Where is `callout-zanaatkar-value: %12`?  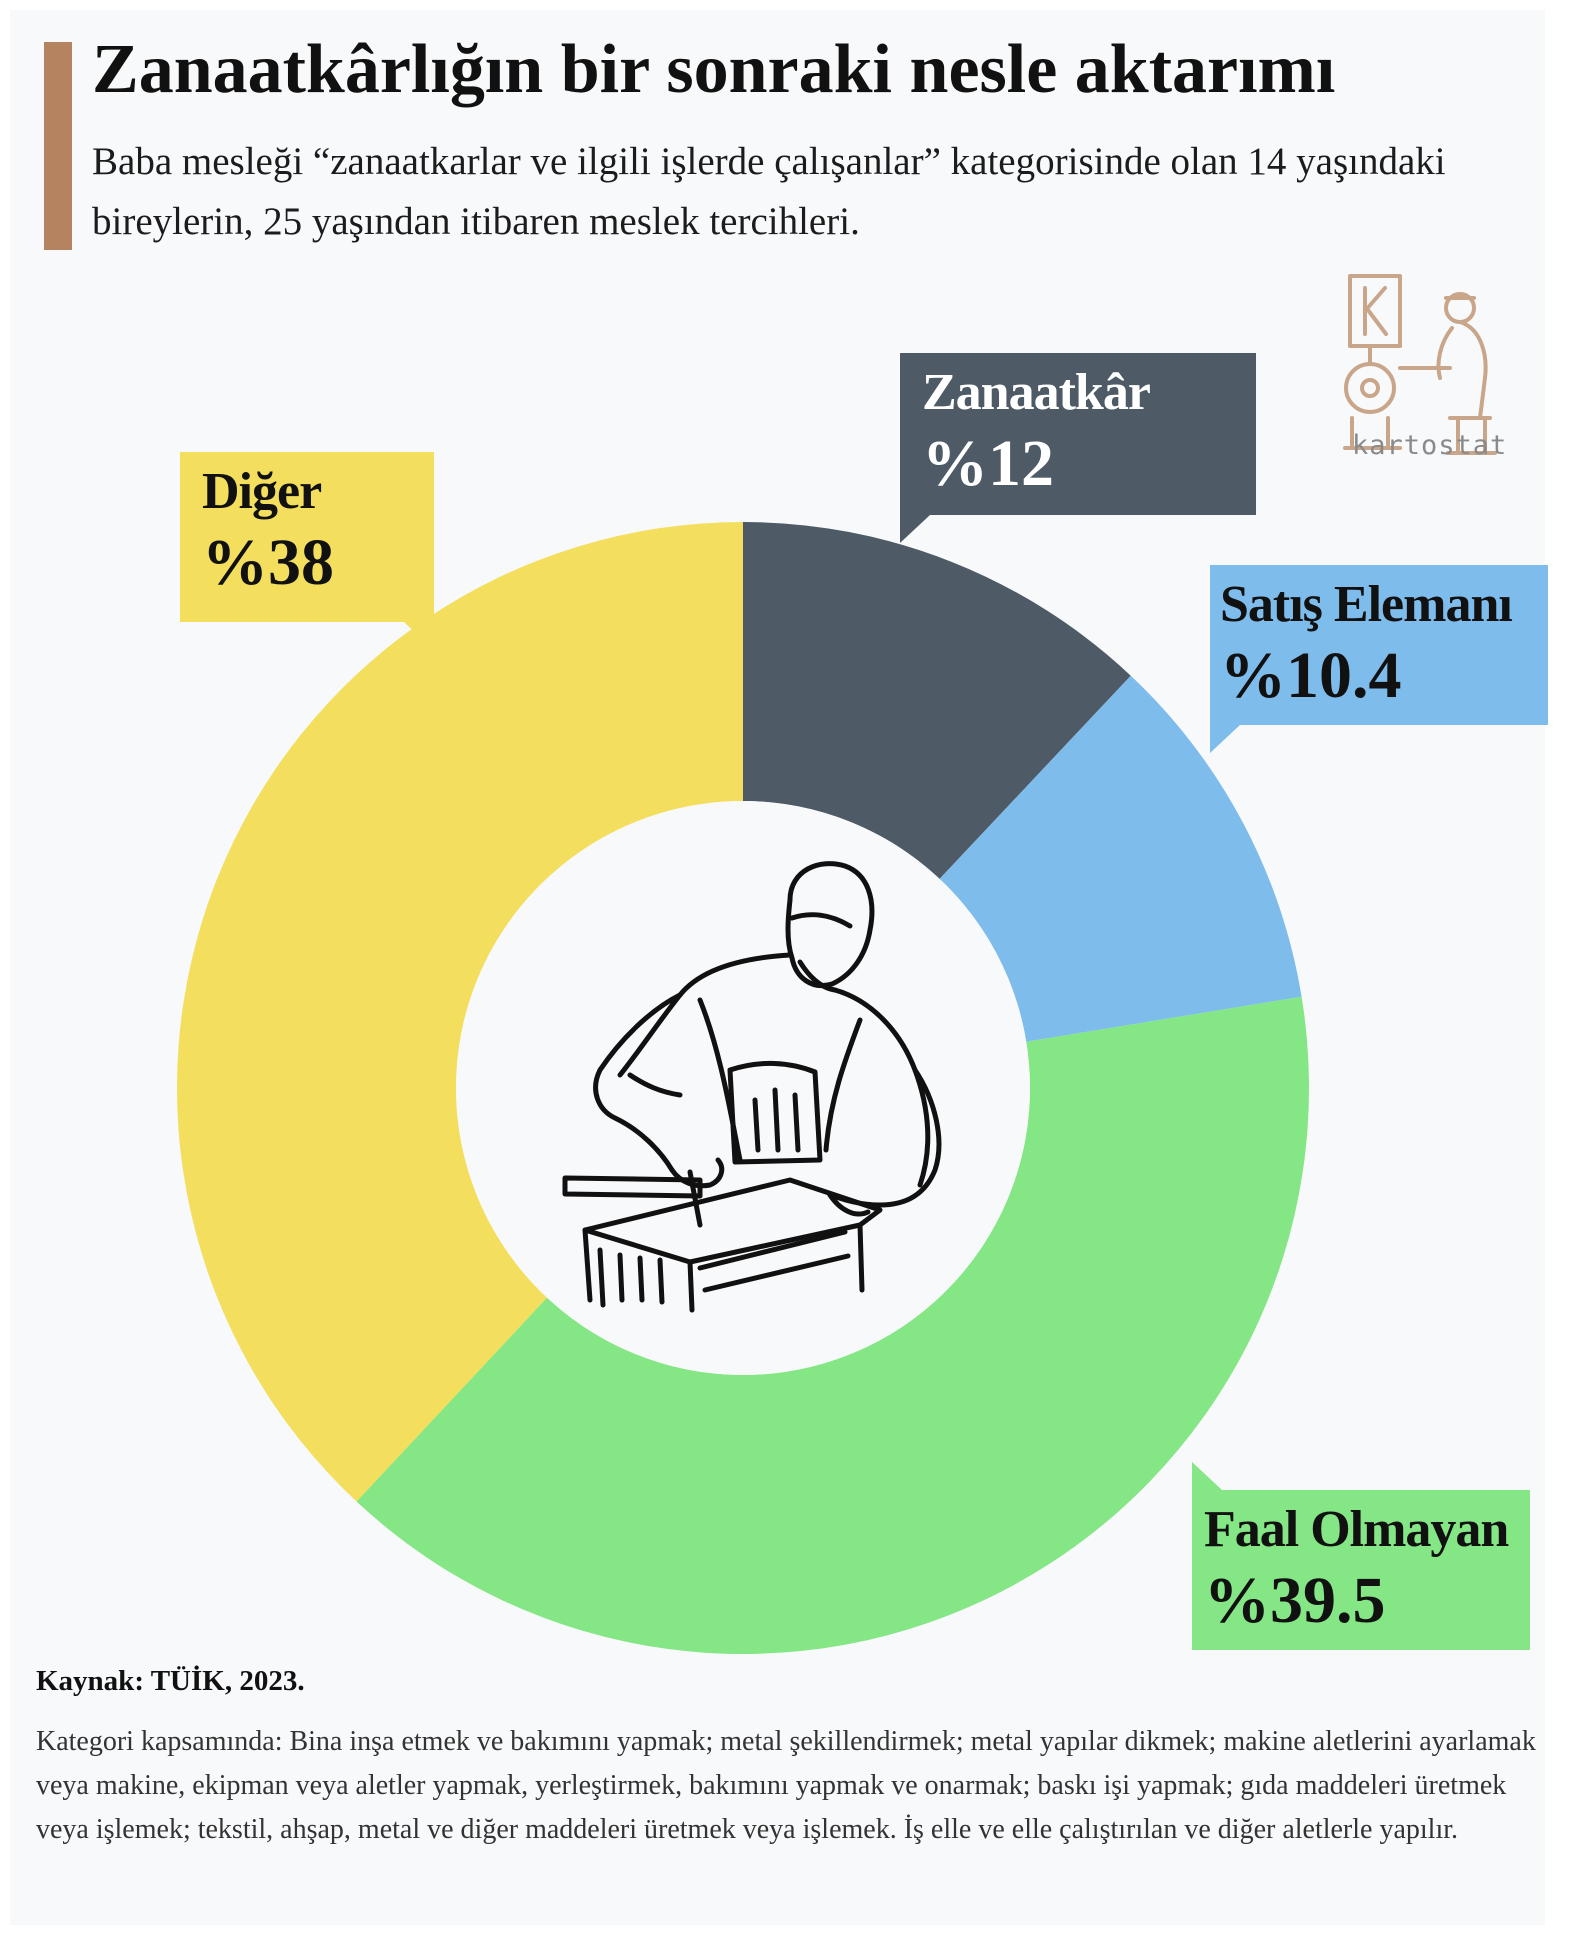
callout-zanaatkar-value: %12 is located at coordinates (988, 463).